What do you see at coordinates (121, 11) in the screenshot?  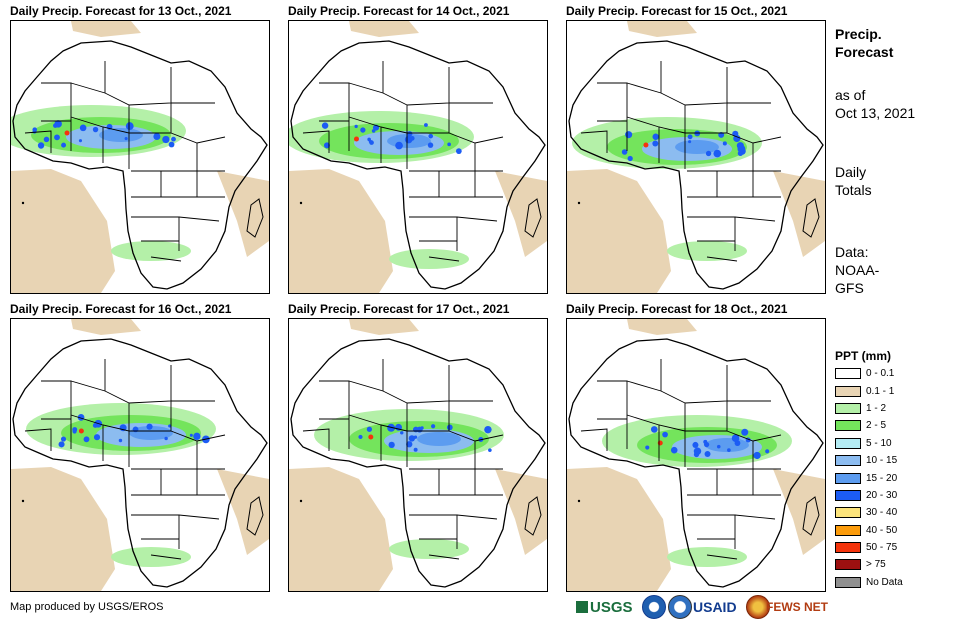 I see `panel-title: Daily Precip. Forecast for 13 Oct., 2021` at bounding box center [121, 11].